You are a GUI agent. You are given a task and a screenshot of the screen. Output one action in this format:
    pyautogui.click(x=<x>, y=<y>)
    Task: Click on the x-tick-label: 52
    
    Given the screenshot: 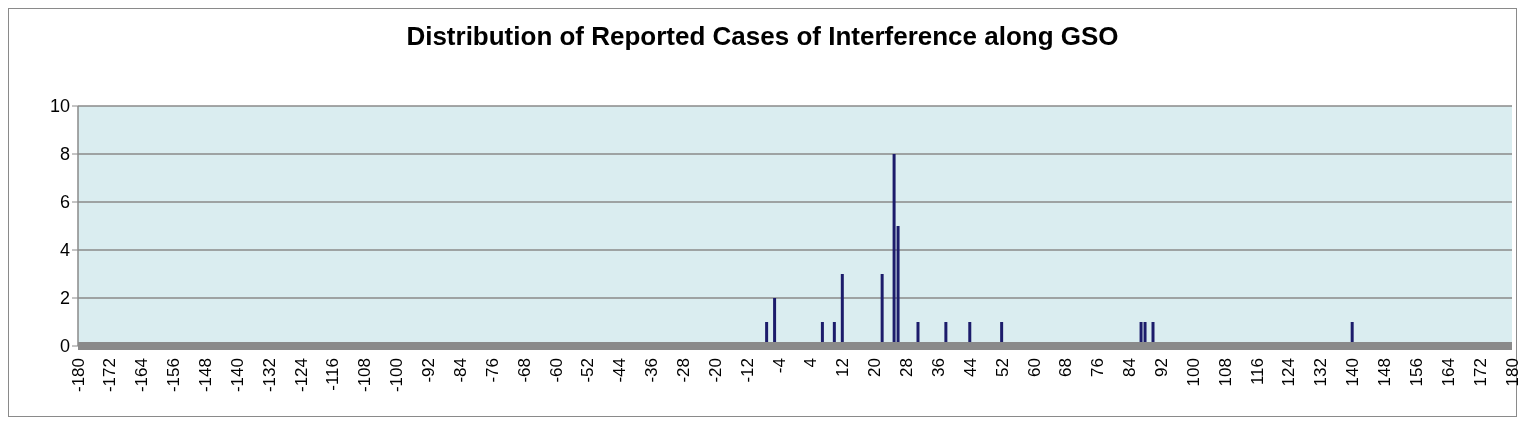 What is the action you would take?
    pyautogui.click(x=1002, y=367)
    